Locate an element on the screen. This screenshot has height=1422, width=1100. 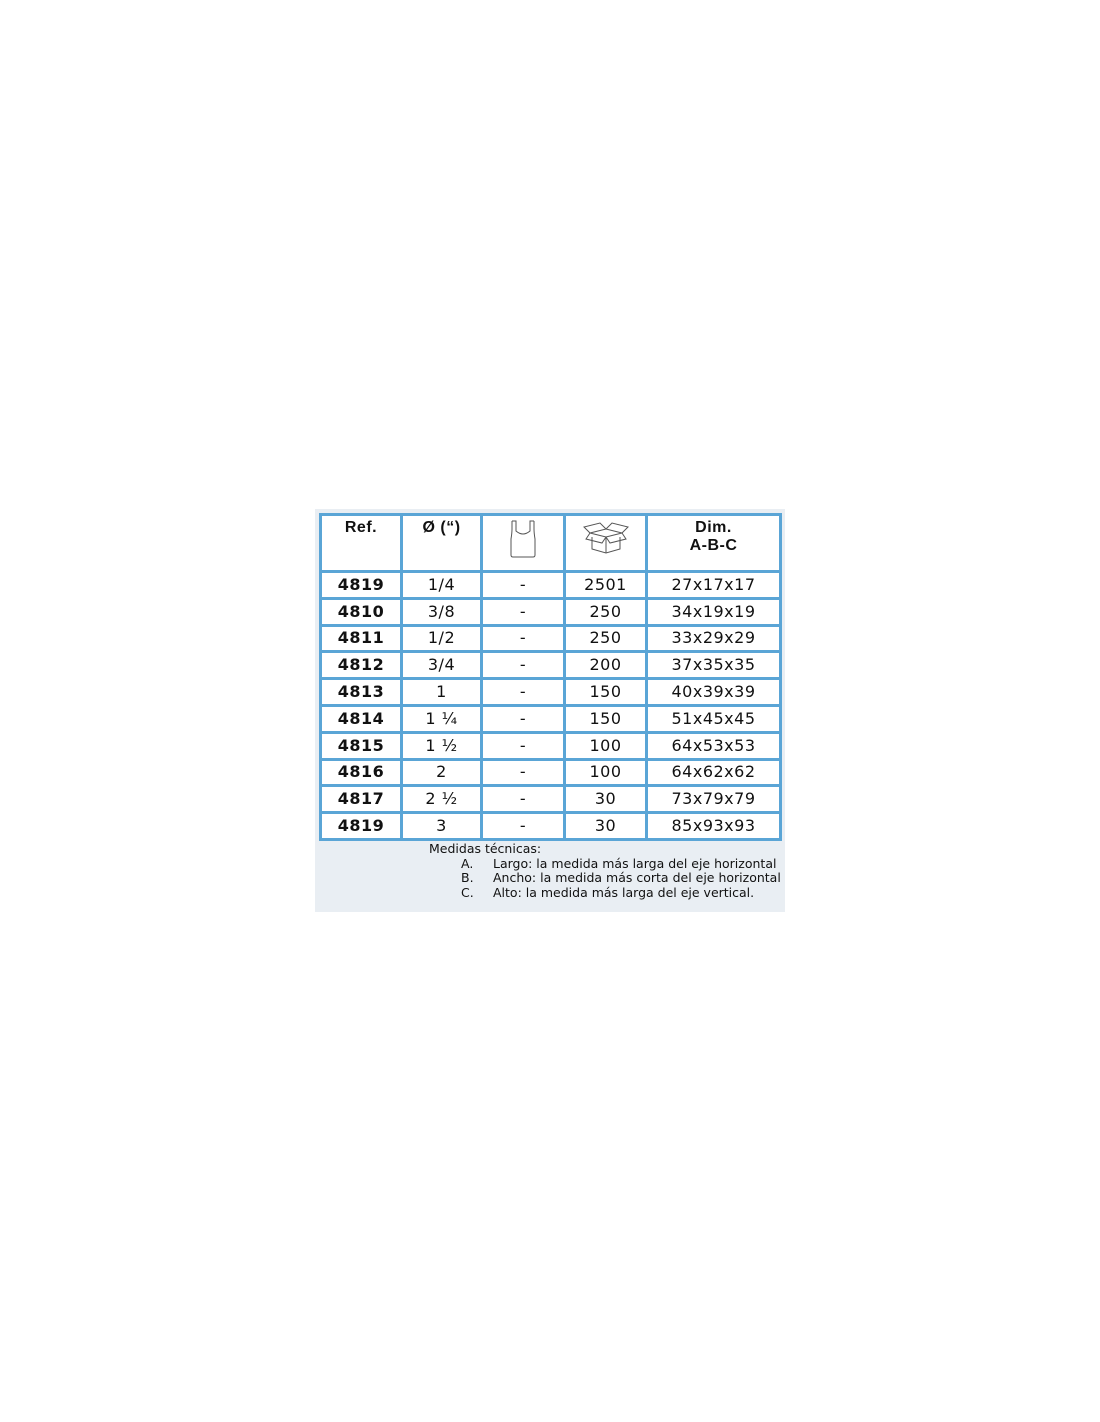
cell-diameter: 1 is located at coordinates (441, 692).